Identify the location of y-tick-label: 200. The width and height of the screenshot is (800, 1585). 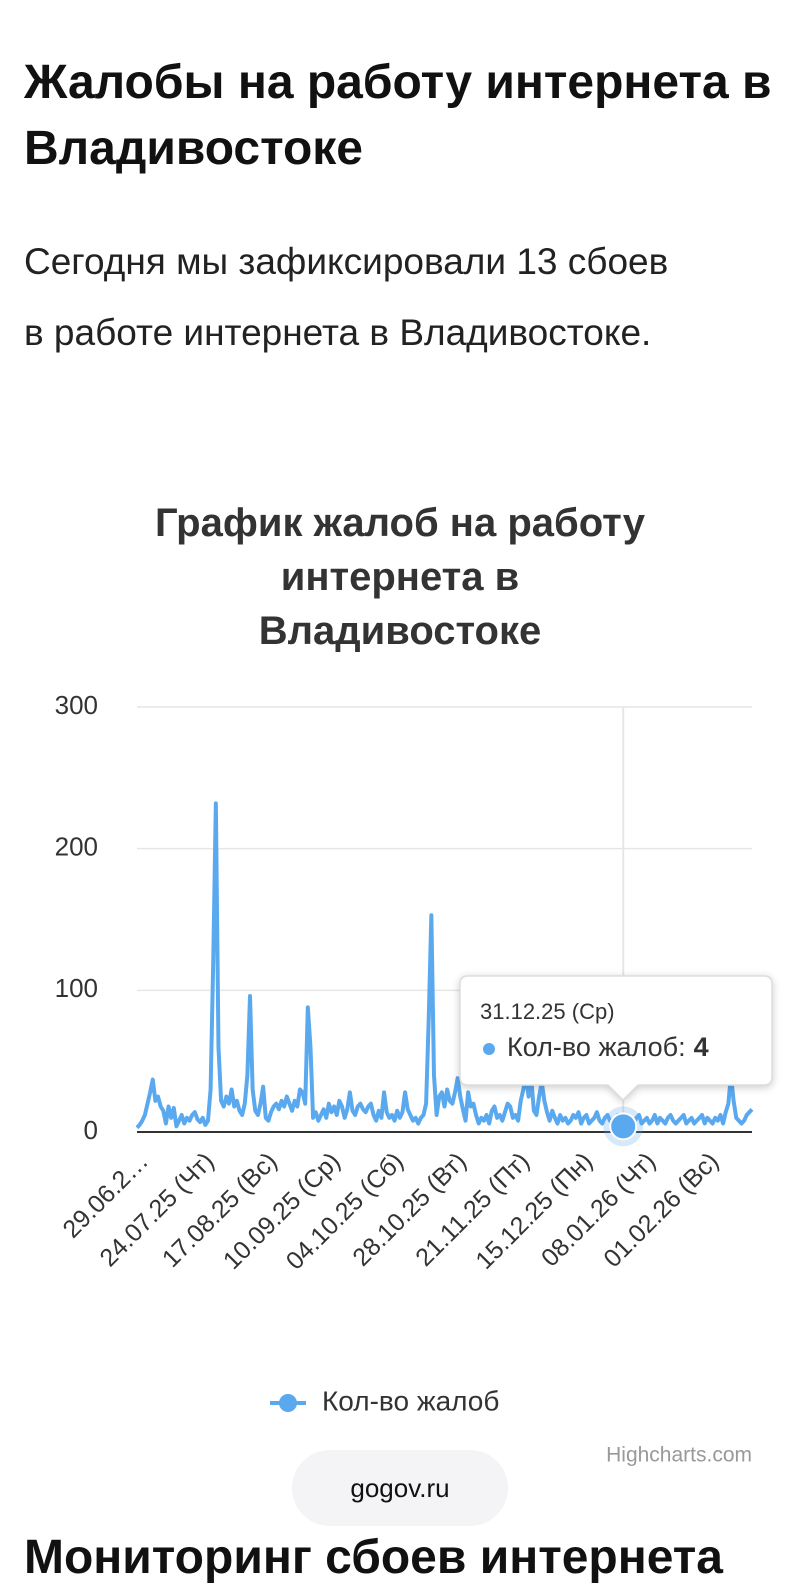
(76, 847).